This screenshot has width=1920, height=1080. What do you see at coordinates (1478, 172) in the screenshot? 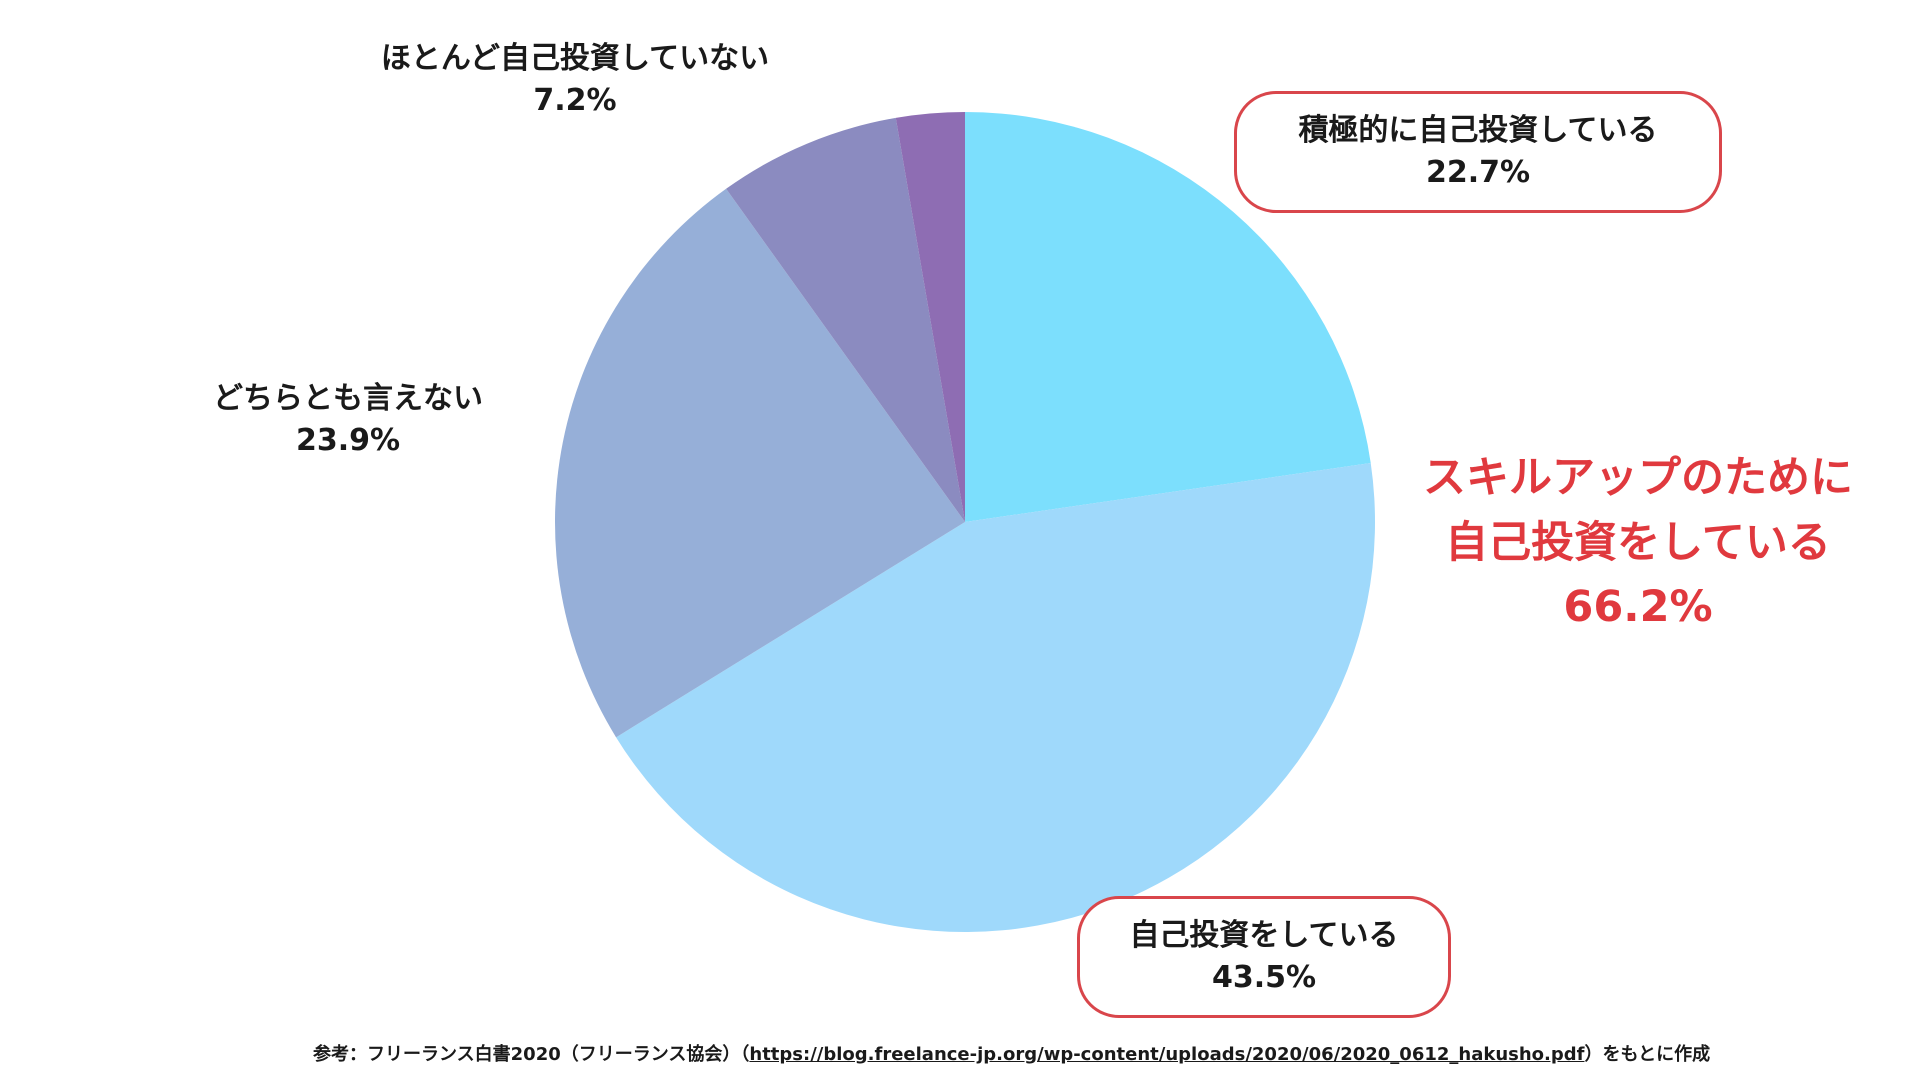
I see `slice-label-value: 22.7%` at bounding box center [1478, 172].